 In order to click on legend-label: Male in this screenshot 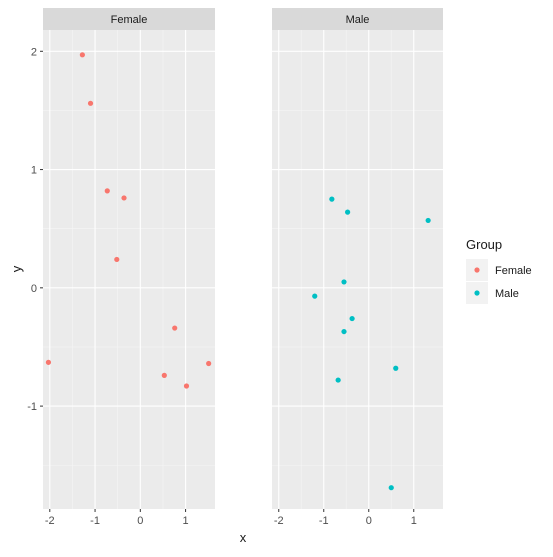, I will do `click(507, 294)`.